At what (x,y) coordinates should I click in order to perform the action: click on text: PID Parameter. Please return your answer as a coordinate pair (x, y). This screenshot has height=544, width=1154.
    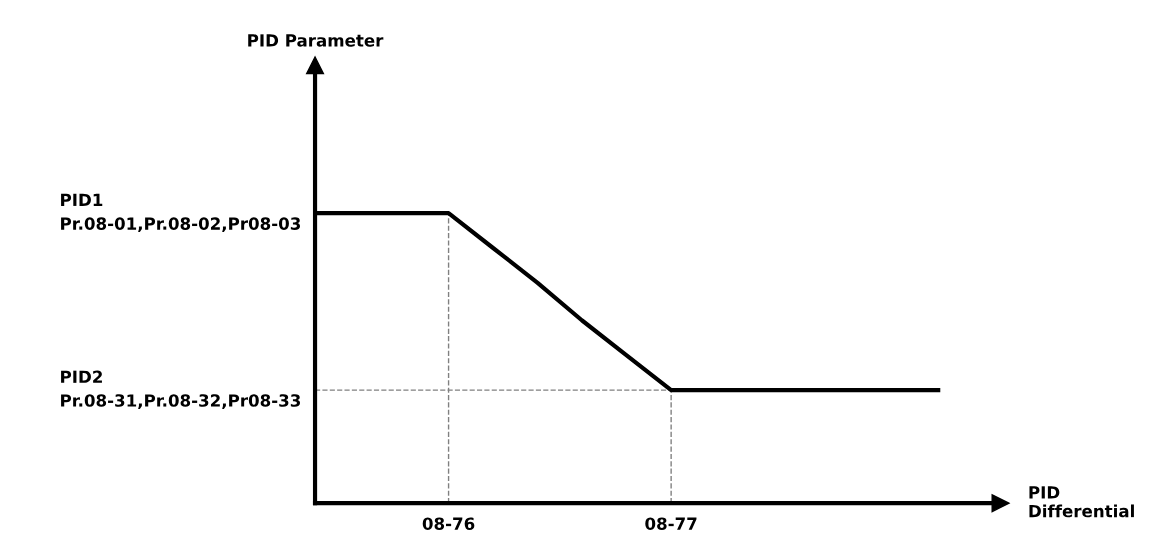
    Looking at the image, I should click on (316, 40).